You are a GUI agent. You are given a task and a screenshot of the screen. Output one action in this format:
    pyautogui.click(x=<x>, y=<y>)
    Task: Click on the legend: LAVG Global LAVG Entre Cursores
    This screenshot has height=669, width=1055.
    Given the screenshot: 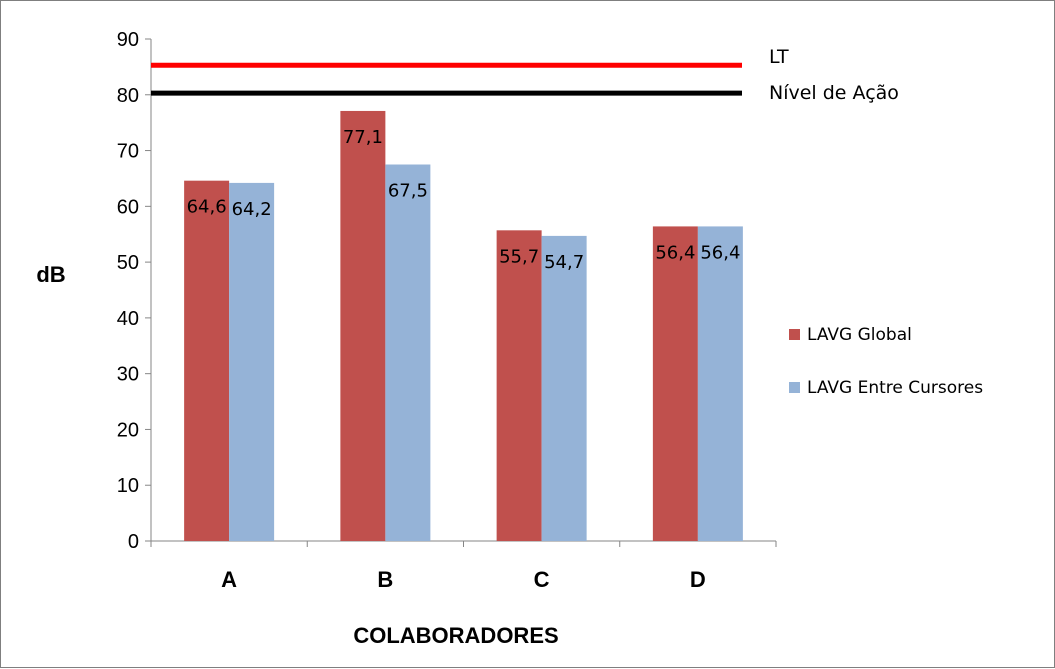 What is the action you would take?
    pyautogui.click(x=886, y=361)
    